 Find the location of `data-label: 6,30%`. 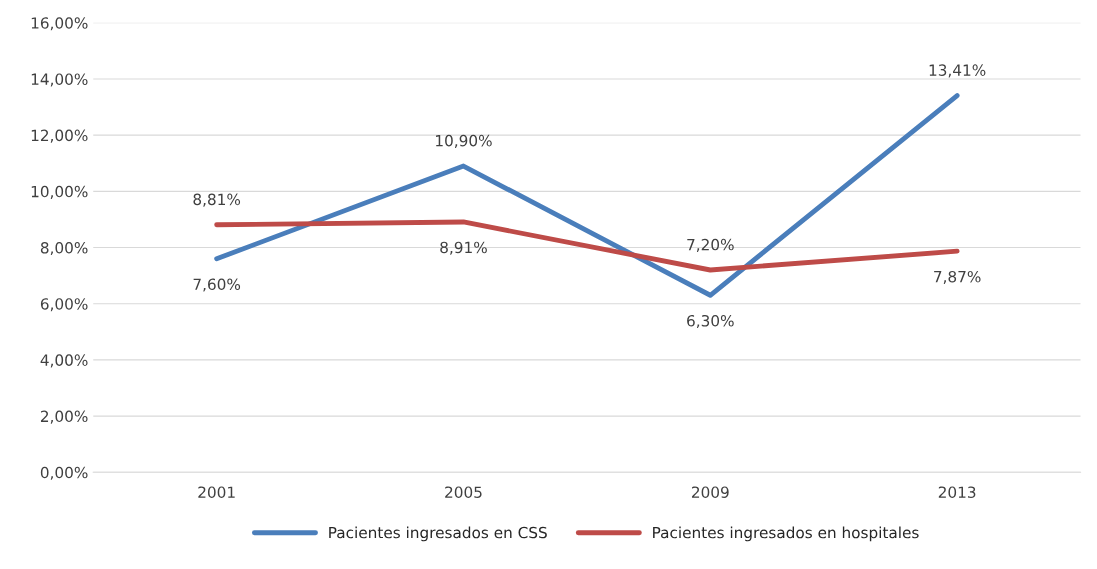

data-label: 6,30% is located at coordinates (710, 321).